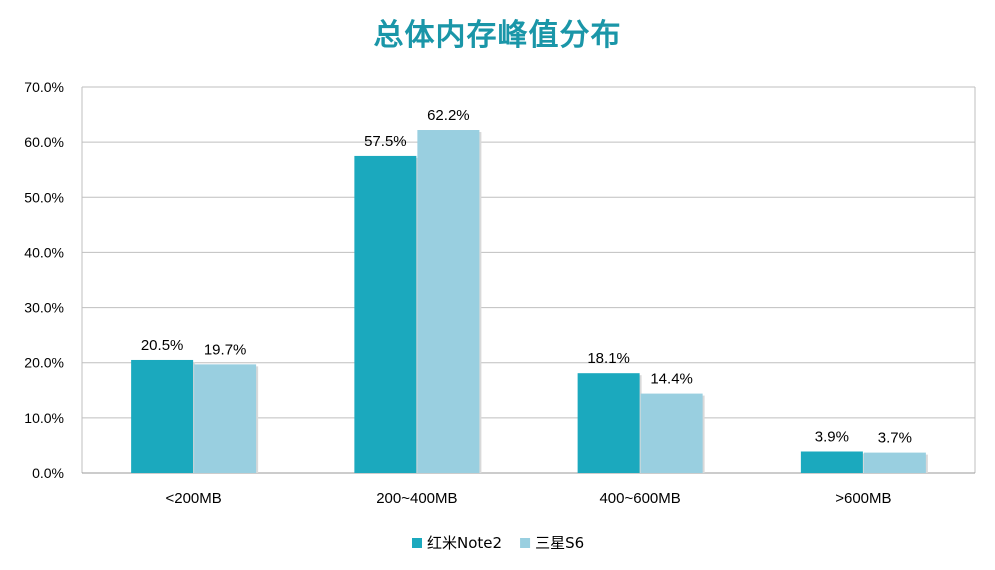 The width and height of the screenshot is (995, 570). What do you see at coordinates (832, 436) in the screenshot?
I see `data-label: 3.9%` at bounding box center [832, 436].